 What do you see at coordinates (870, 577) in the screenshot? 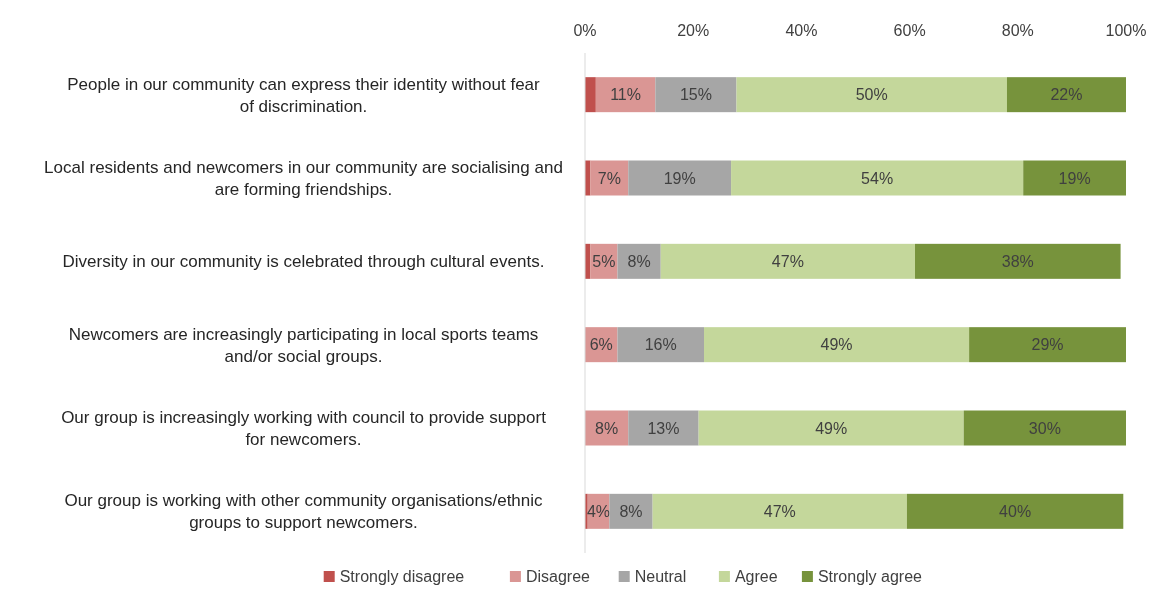
I see `legend-label: Strongly agree` at bounding box center [870, 577].